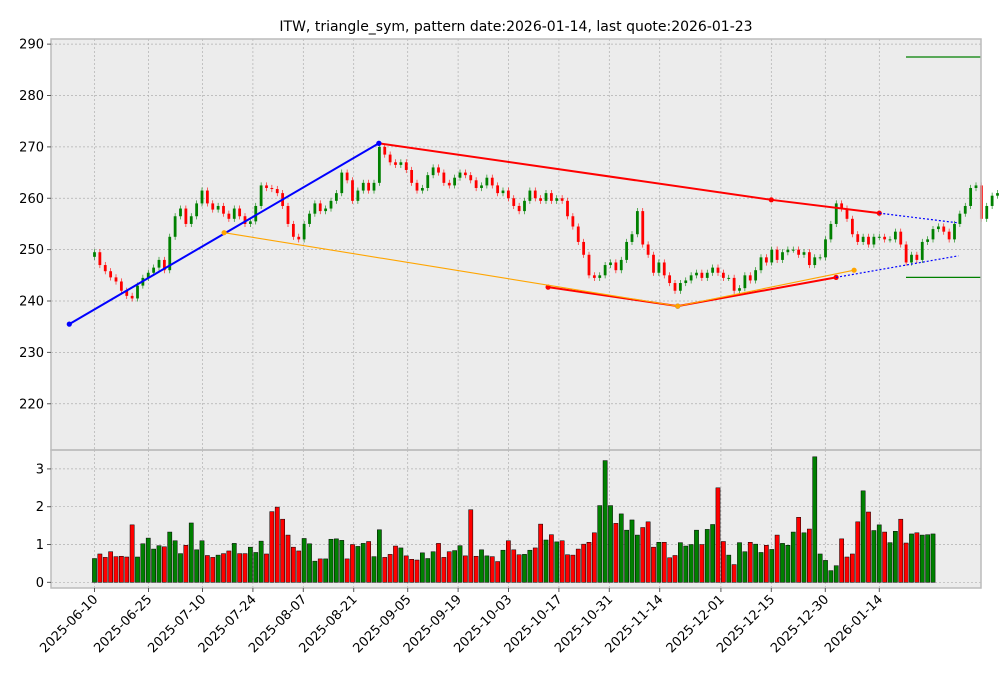 The image size is (1001, 678). What do you see at coordinates (43, 526) in the screenshot?
I see `volume-y-axis: 0 1 2 3` at bounding box center [43, 526].